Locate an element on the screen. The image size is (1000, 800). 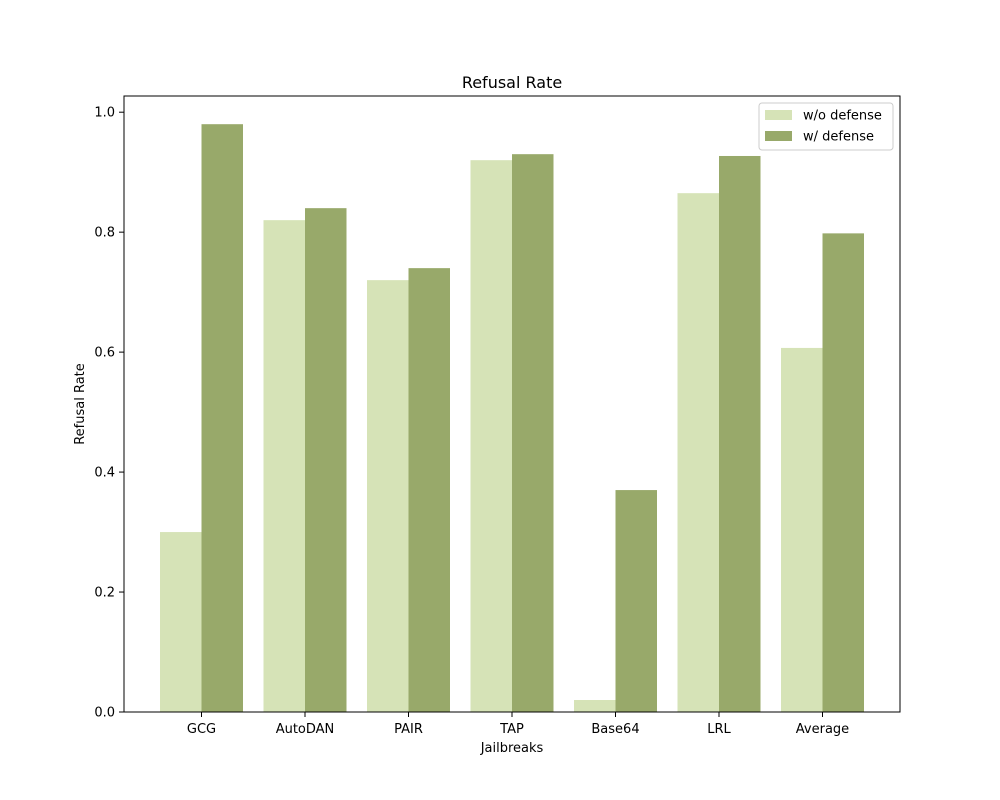
y-tick-label: 1.0 is located at coordinates (104, 113).